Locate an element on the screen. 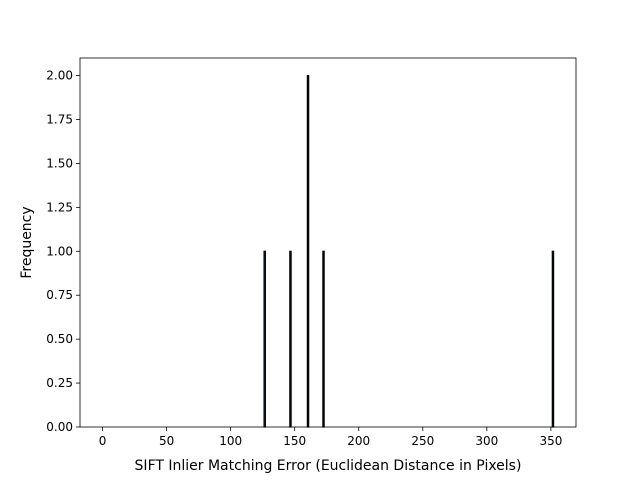  y-tick-label: 0.75 is located at coordinates (59, 295).